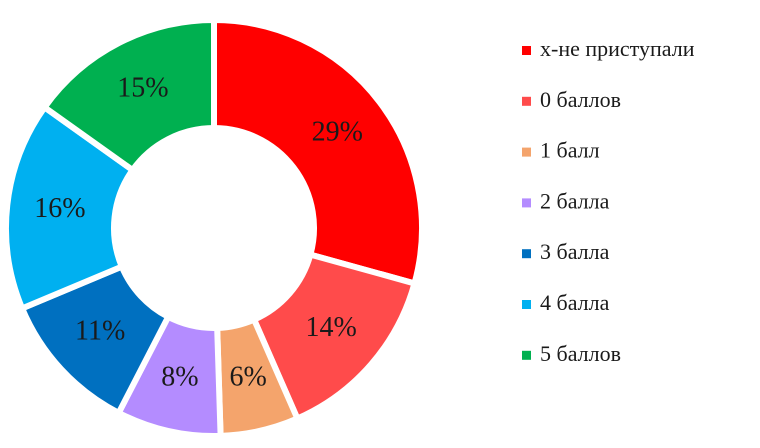 The width and height of the screenshot is (760, 448). What do you see at coordinates (337, 132) in the screenshot?
I see `value-label: 29%` at bounding box center [337, 132].